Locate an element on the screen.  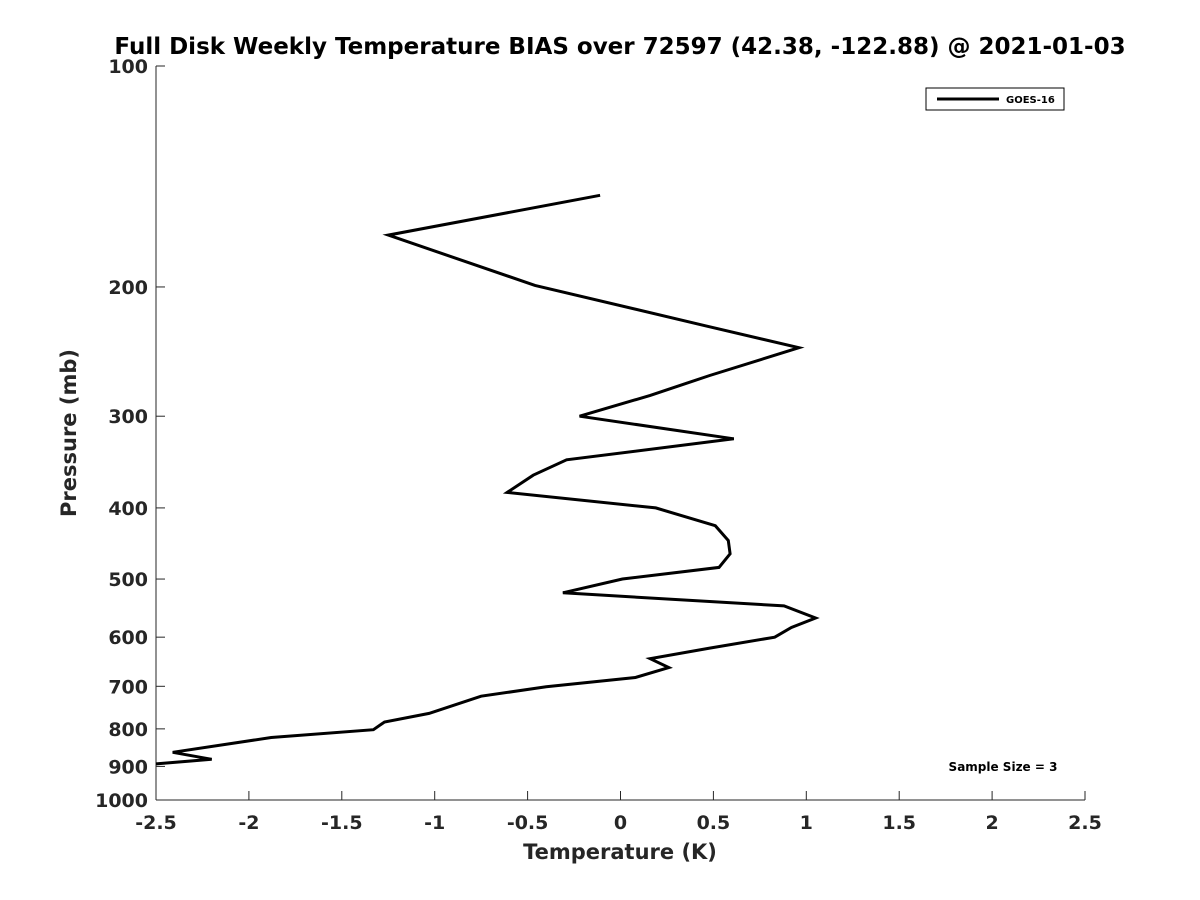
x-tick-label: -2.5 is located at coordinates (156, 823).